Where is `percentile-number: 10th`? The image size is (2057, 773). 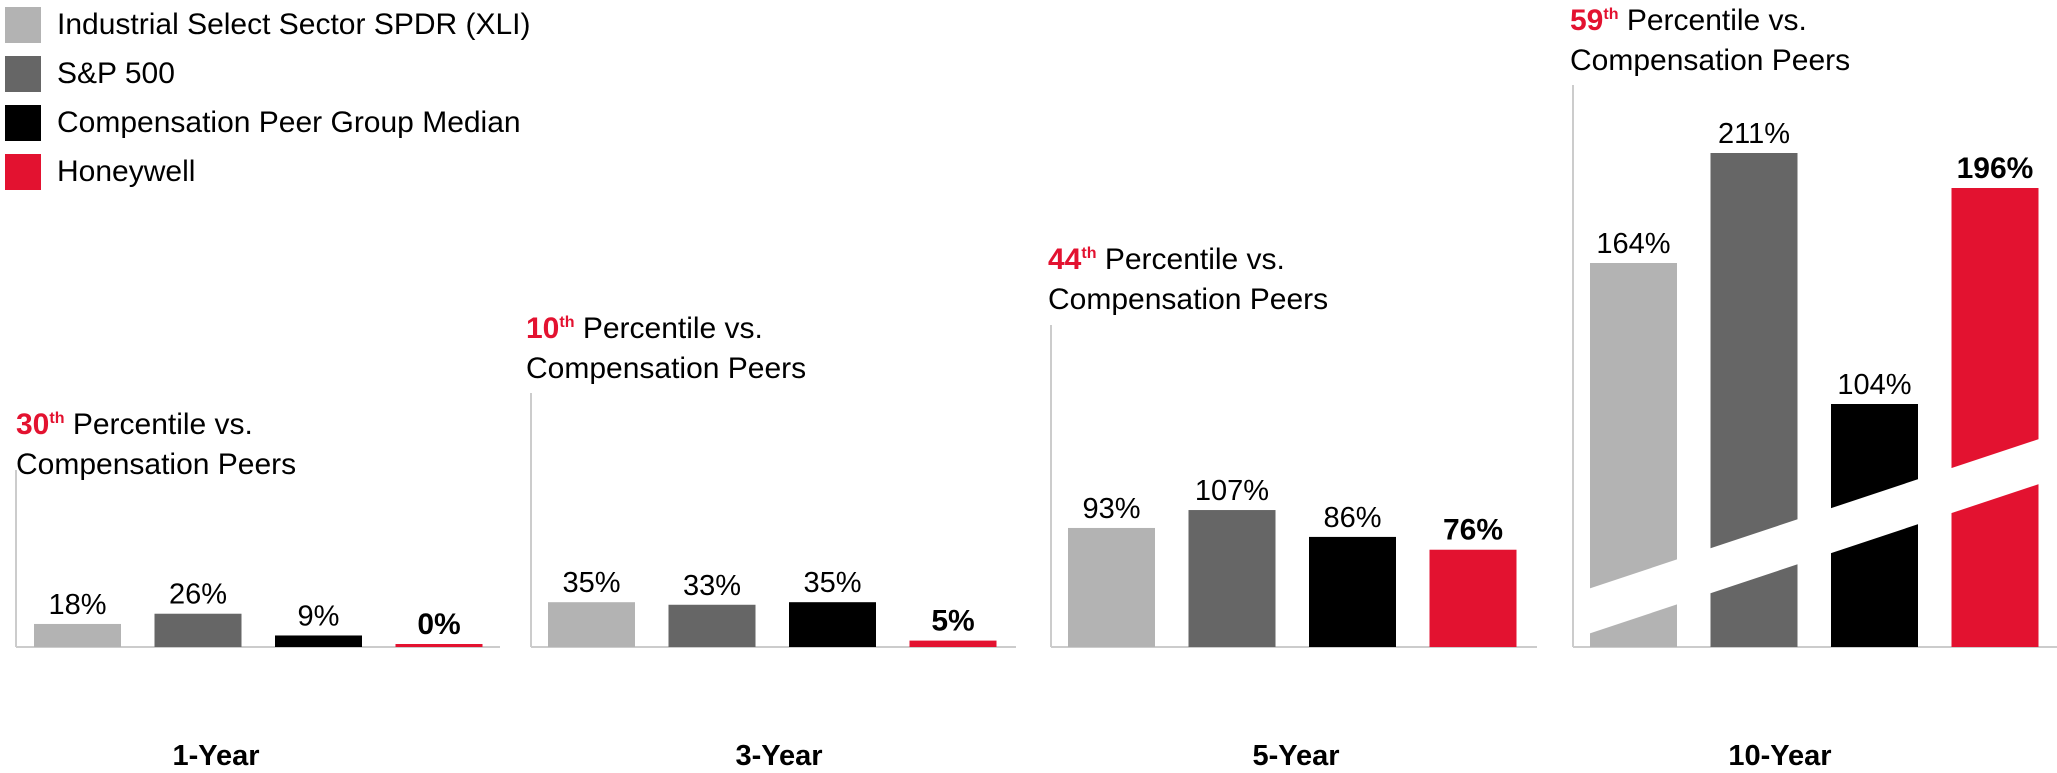 percentile-number: 10th is located at coordinates (550, 328).